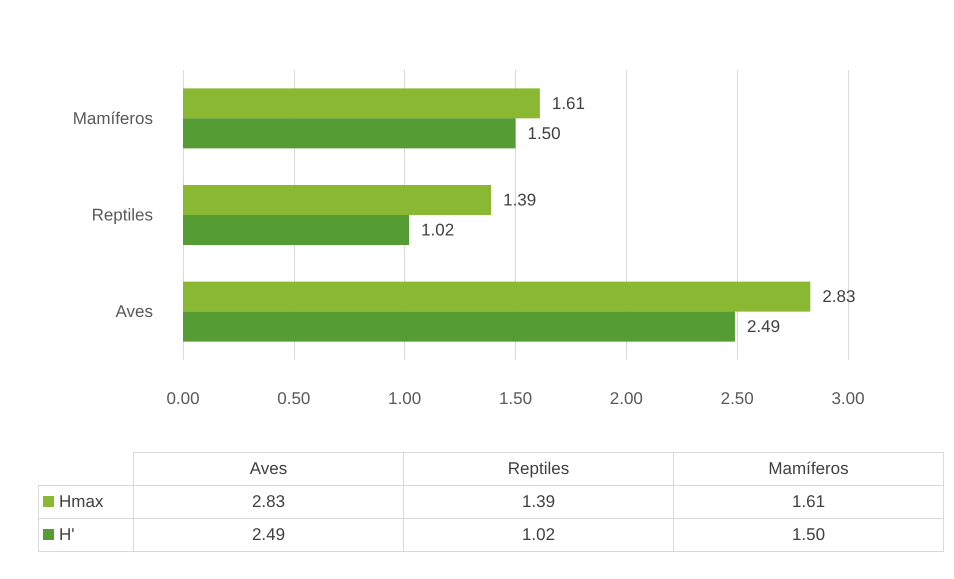 The width and height of the screenshot is (954, 579). Describe the element at coordinates (737, 398) in the screenshot. I see `x-tick-label: 2.50` at that location.